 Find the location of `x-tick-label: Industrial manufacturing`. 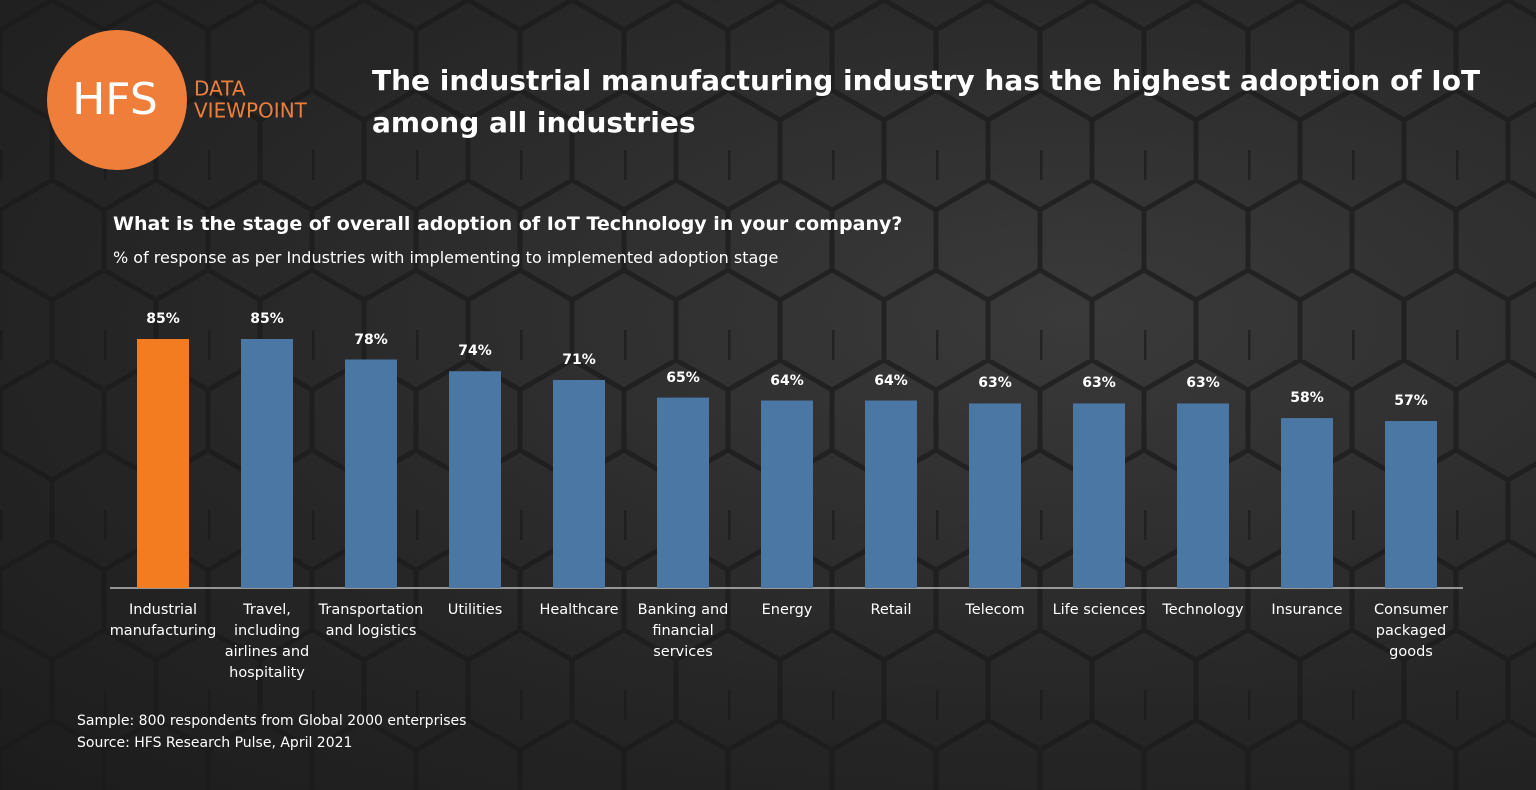

x-tick-label: Industrial manufacturing is located at coordinates (163, 620).